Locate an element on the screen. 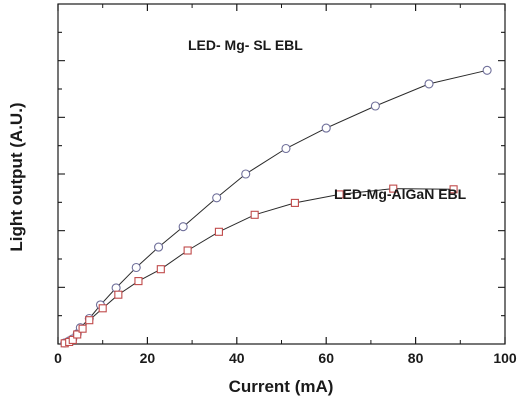  x-tick-label: 100 is located at coordinates (505, 358).